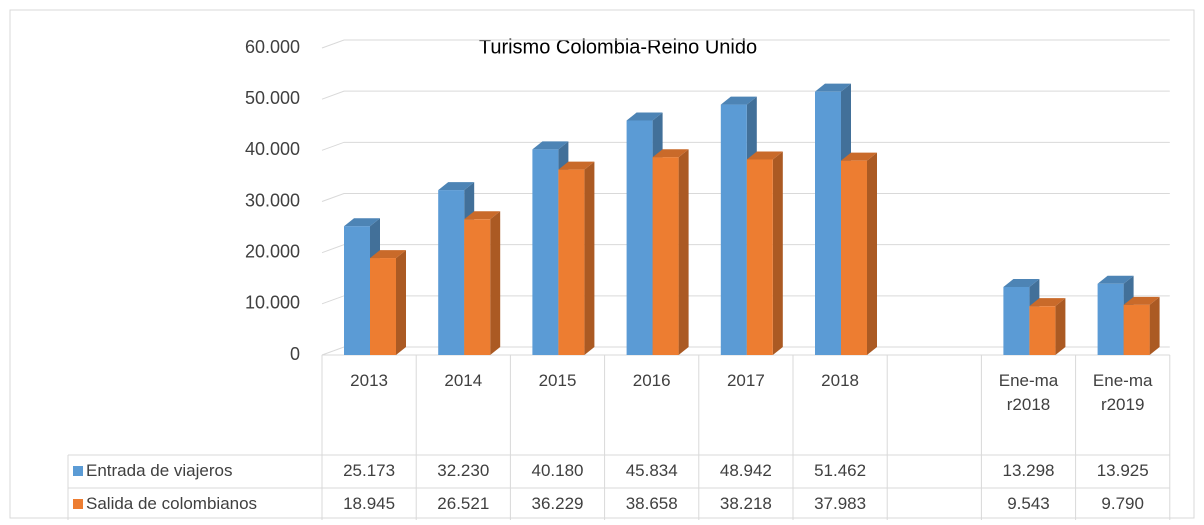 The image size is (1204, 525). What do you see at coordinates (840, 503) in the screenshot?
I see `table-value: 37.983` at bounding box center [840, 503].